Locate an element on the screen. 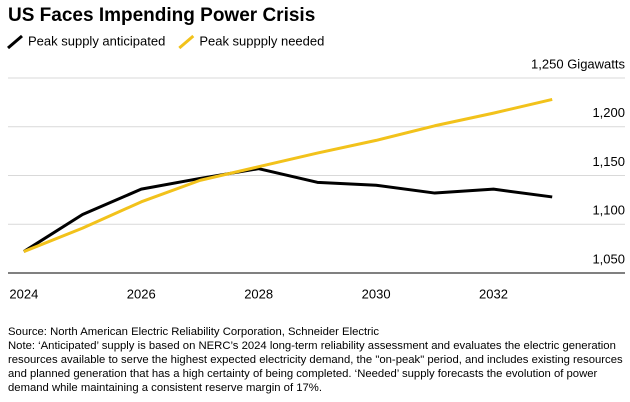 This screenshot has width=630, height=402. legend-label: Peak supply anticipated is located at coordinates (96, 40).